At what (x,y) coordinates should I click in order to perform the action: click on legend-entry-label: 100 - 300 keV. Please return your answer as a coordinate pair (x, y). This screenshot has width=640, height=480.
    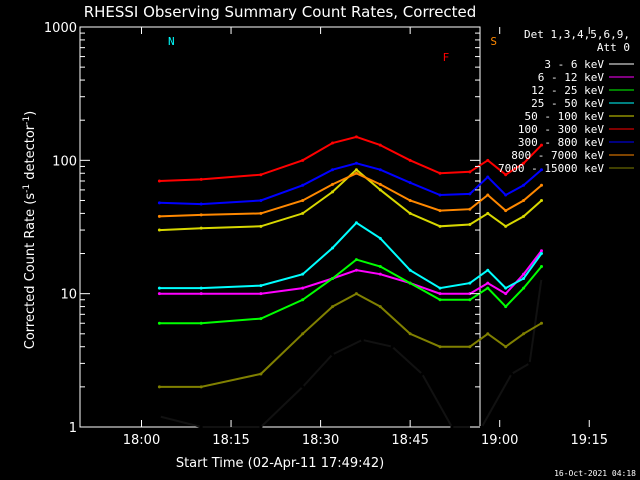
    Looking at the image, I should click on (561, 129).